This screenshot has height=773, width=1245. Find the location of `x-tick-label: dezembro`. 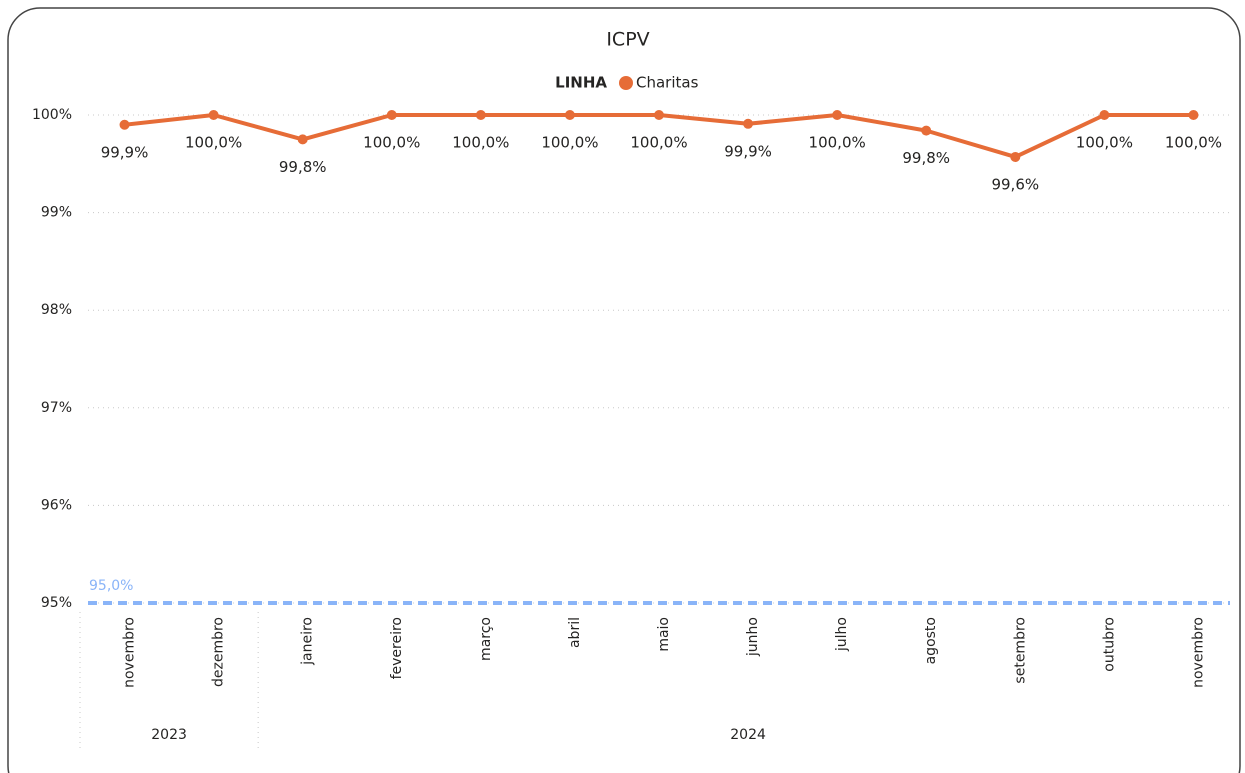

x-tick-label: dezembro is located at coordinates (219, 652).